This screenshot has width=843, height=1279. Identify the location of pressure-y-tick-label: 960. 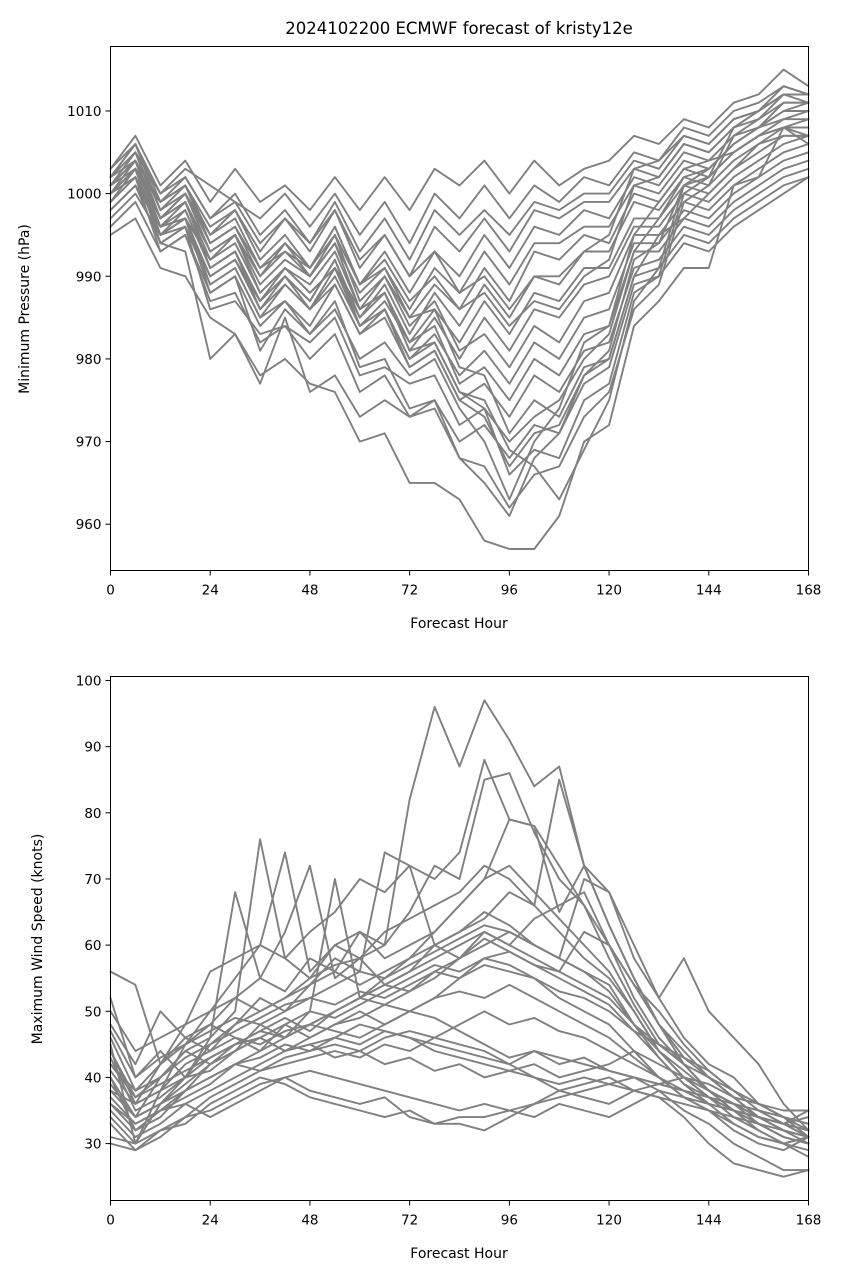
(89, 525).